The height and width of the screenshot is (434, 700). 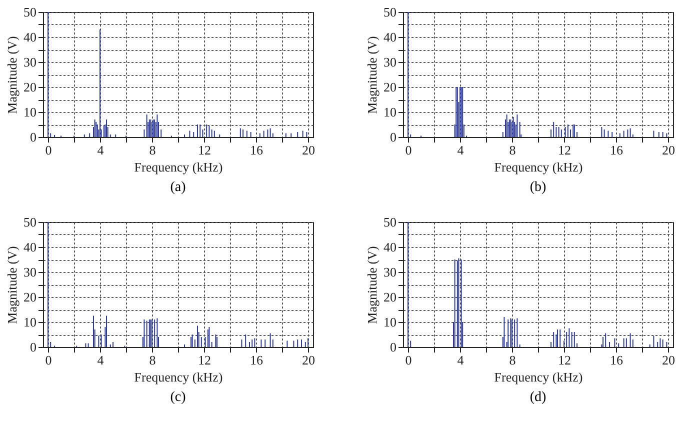 I want to click on text: (b), so click(x=538, y=187).